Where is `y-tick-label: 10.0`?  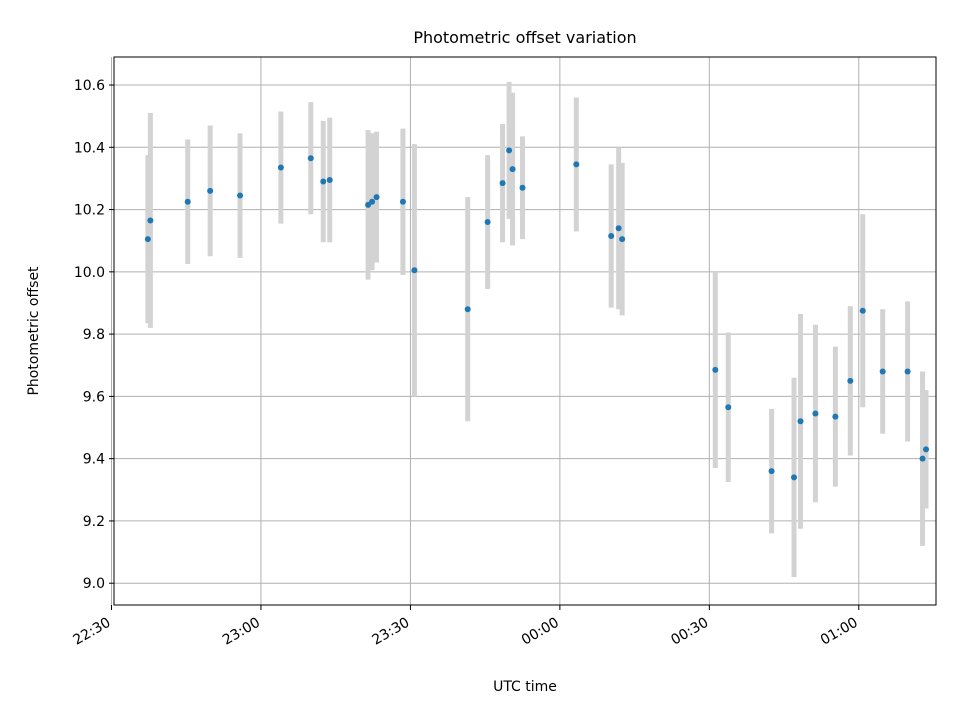
y-tick-label: 10.0 is located at coordinates (89, 273).